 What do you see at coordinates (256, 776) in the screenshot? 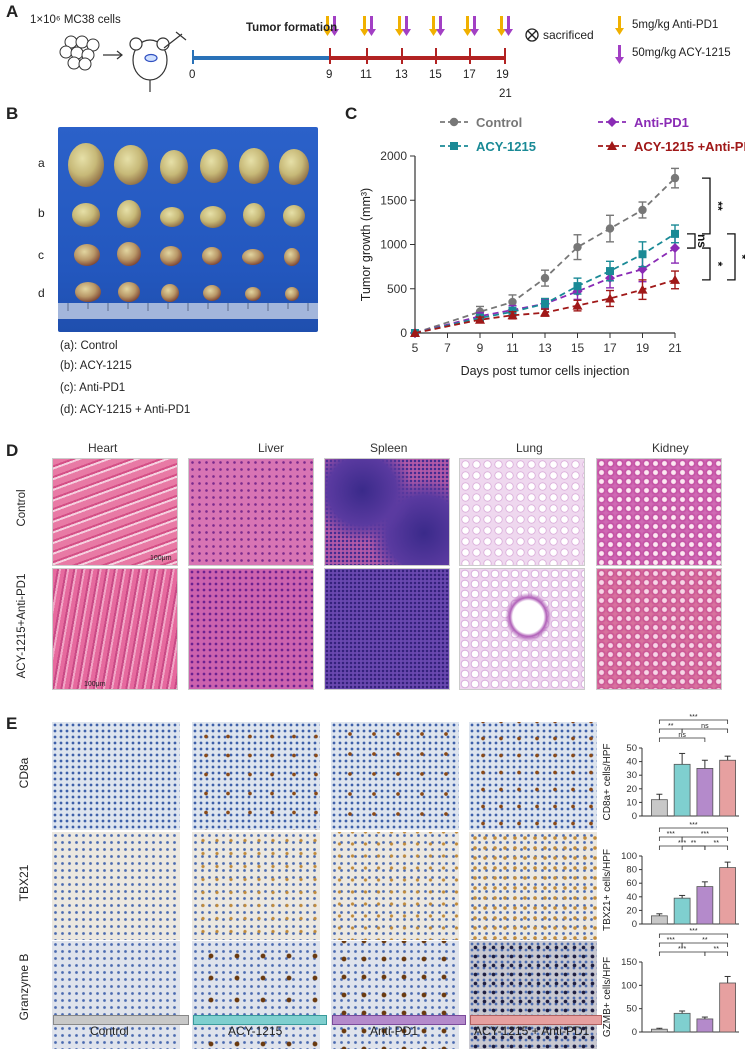
I see `ihc-cd8a-acy1215` at bounding box center [256, 776].